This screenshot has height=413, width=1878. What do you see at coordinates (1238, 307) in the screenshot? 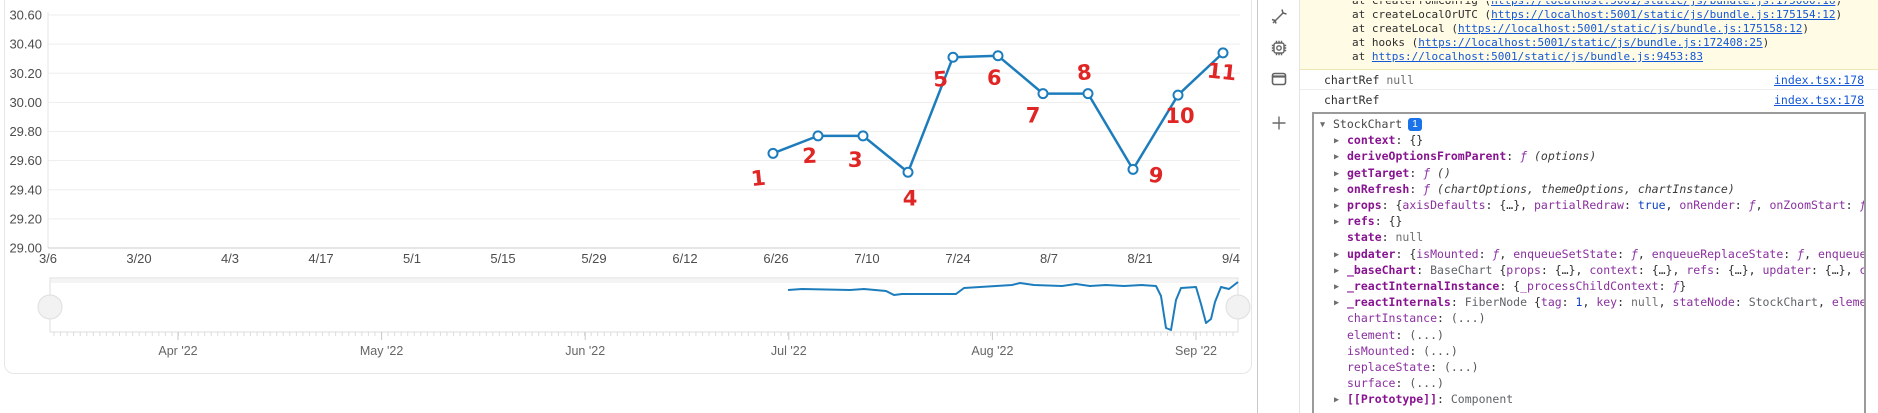
I see `navigator-handle-right` at bounding box center [1238, 307].